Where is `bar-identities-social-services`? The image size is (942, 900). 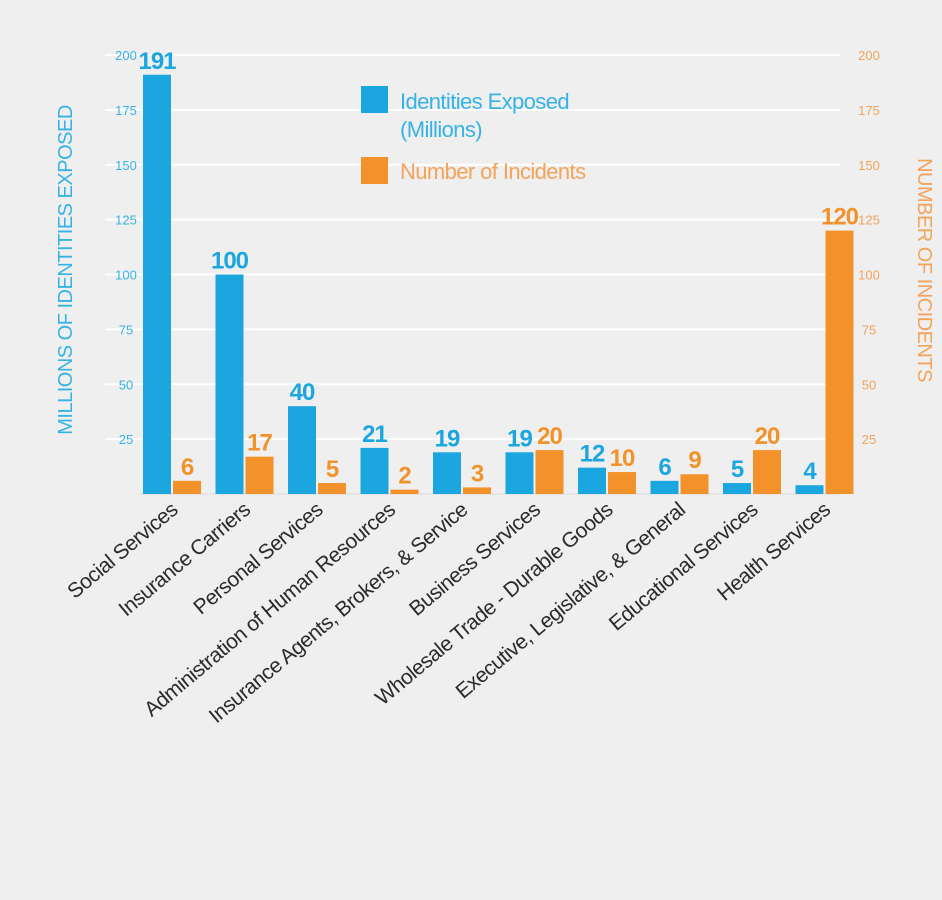 bar-identities-social-services is located at coordinates (157, 284).